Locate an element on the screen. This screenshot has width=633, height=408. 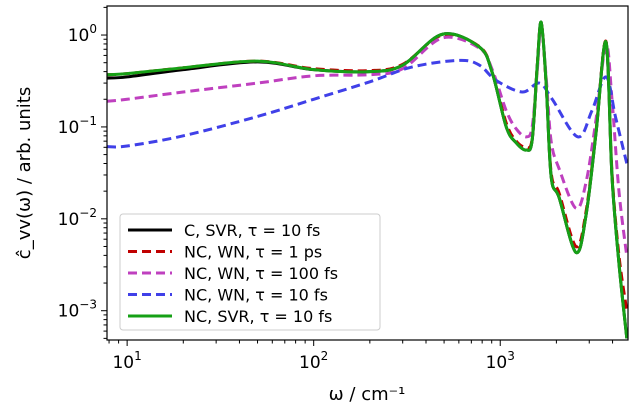
x-tick-label-1: 10² is located at coordinates (313, 361).